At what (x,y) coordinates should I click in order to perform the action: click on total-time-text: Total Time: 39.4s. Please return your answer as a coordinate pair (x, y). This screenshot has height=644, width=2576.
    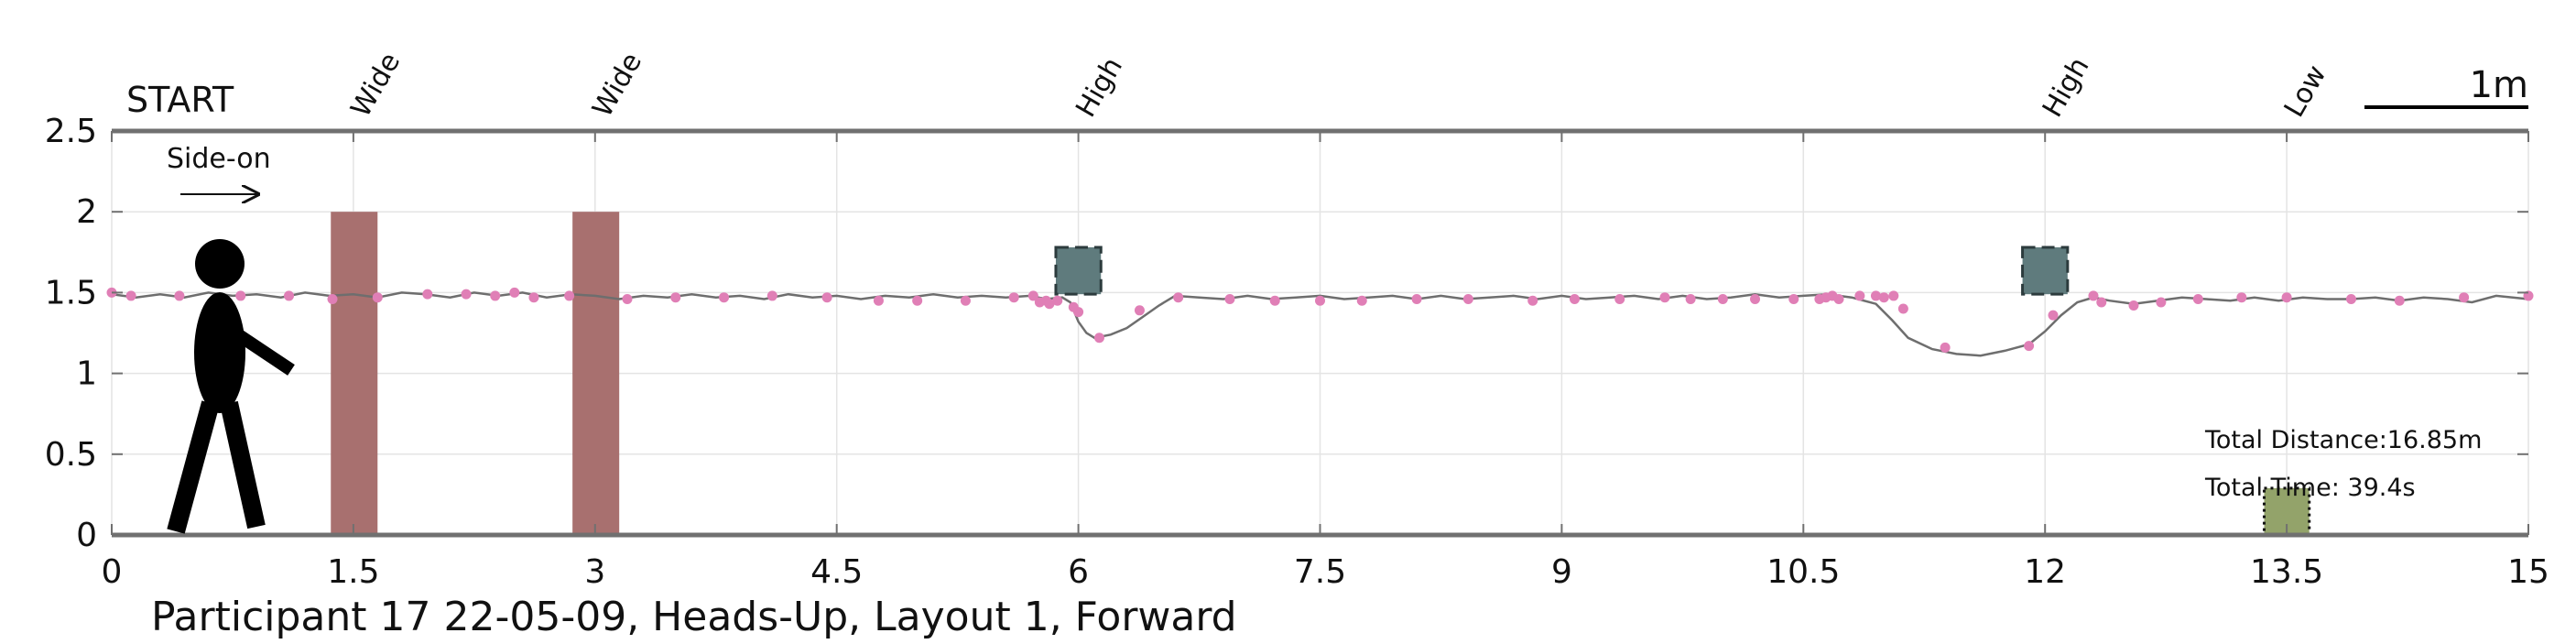
    Looking at the image, I should click on (2310, 488).